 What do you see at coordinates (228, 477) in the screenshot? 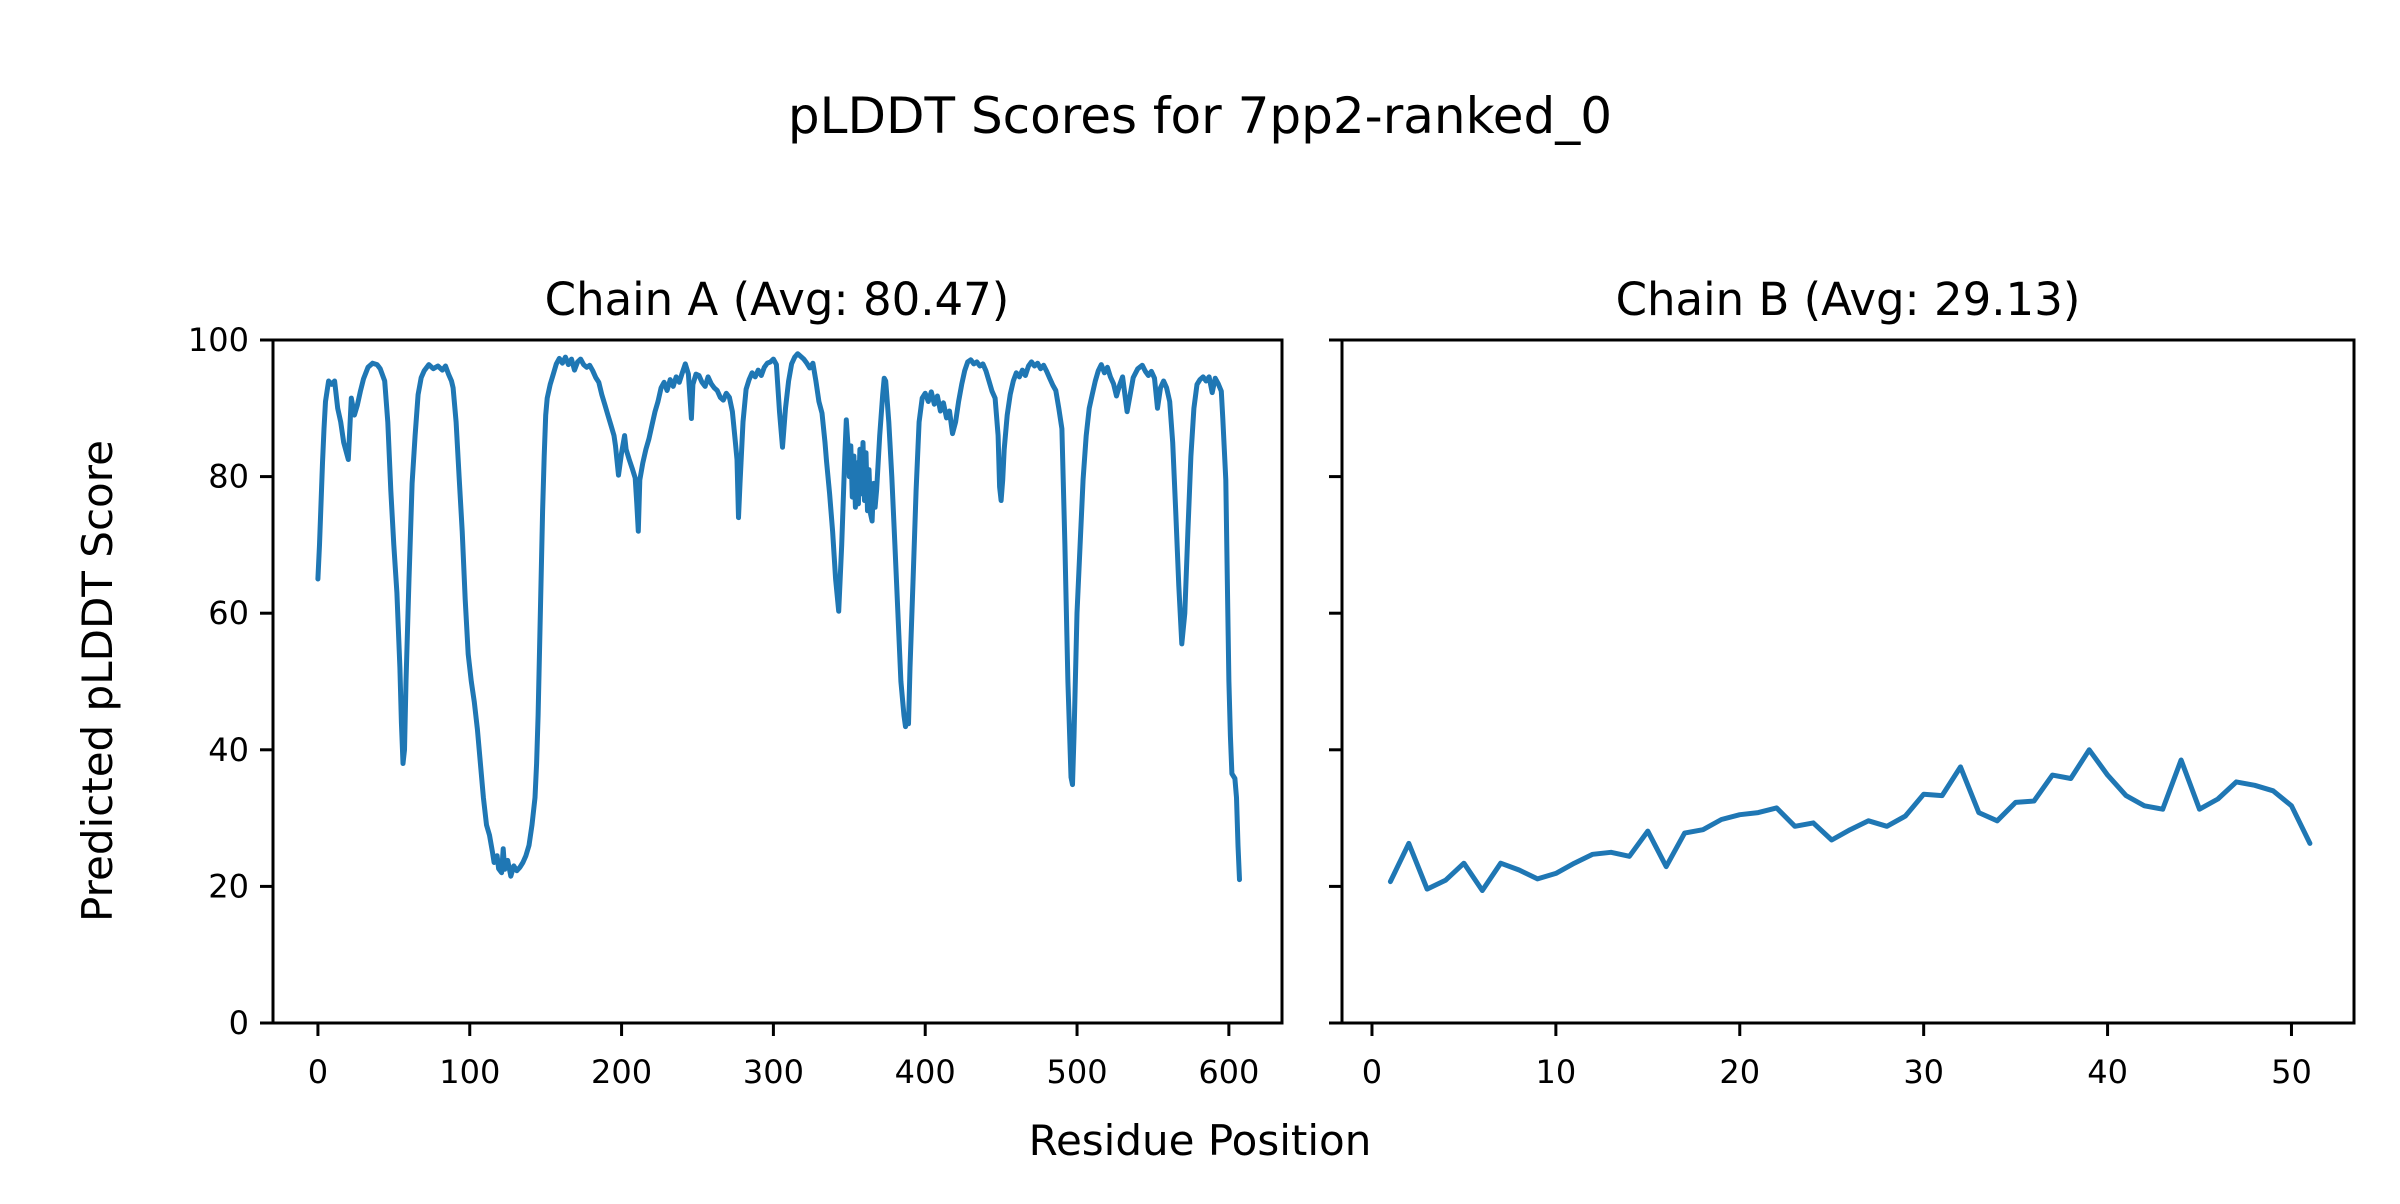
I see `y-tick-label: 80` at bounding box center [228, 477].